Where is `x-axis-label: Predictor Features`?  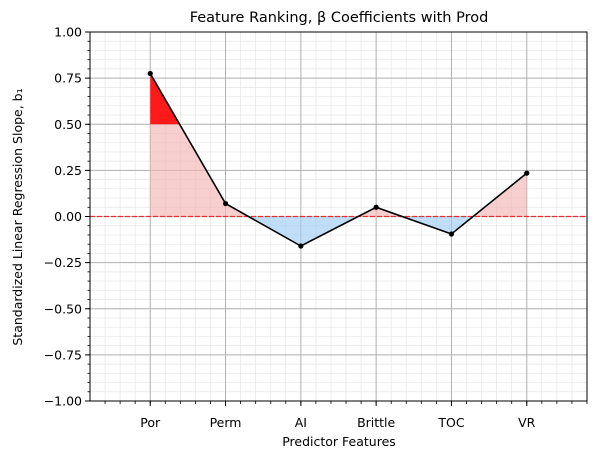 x-axis-label: Predictor Features is located at coordinates (339, 441).